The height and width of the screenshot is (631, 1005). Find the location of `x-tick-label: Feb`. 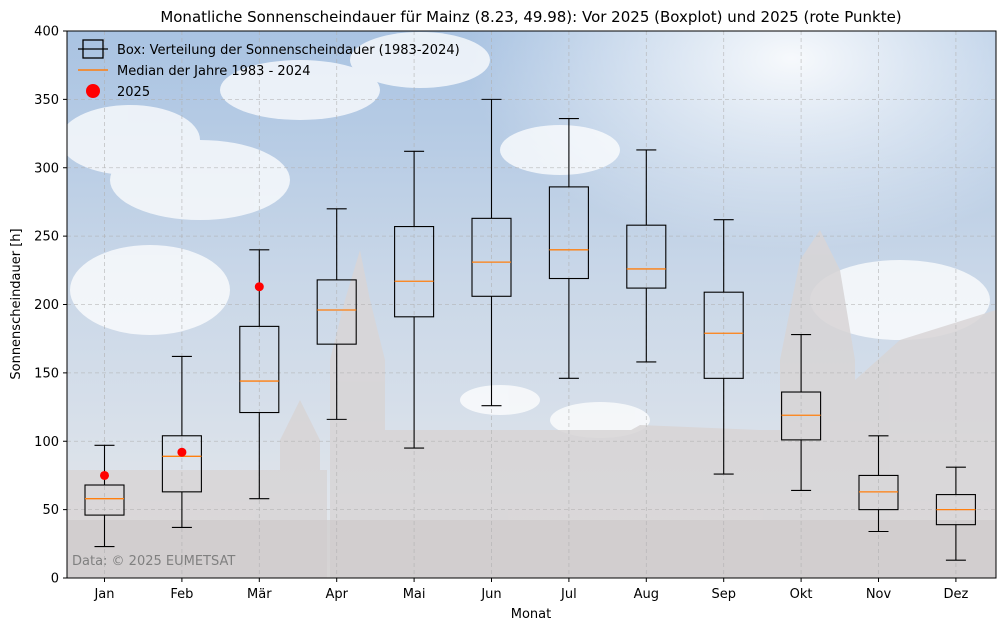

x-tick-label: Feb is located at coordinates (181, 594).